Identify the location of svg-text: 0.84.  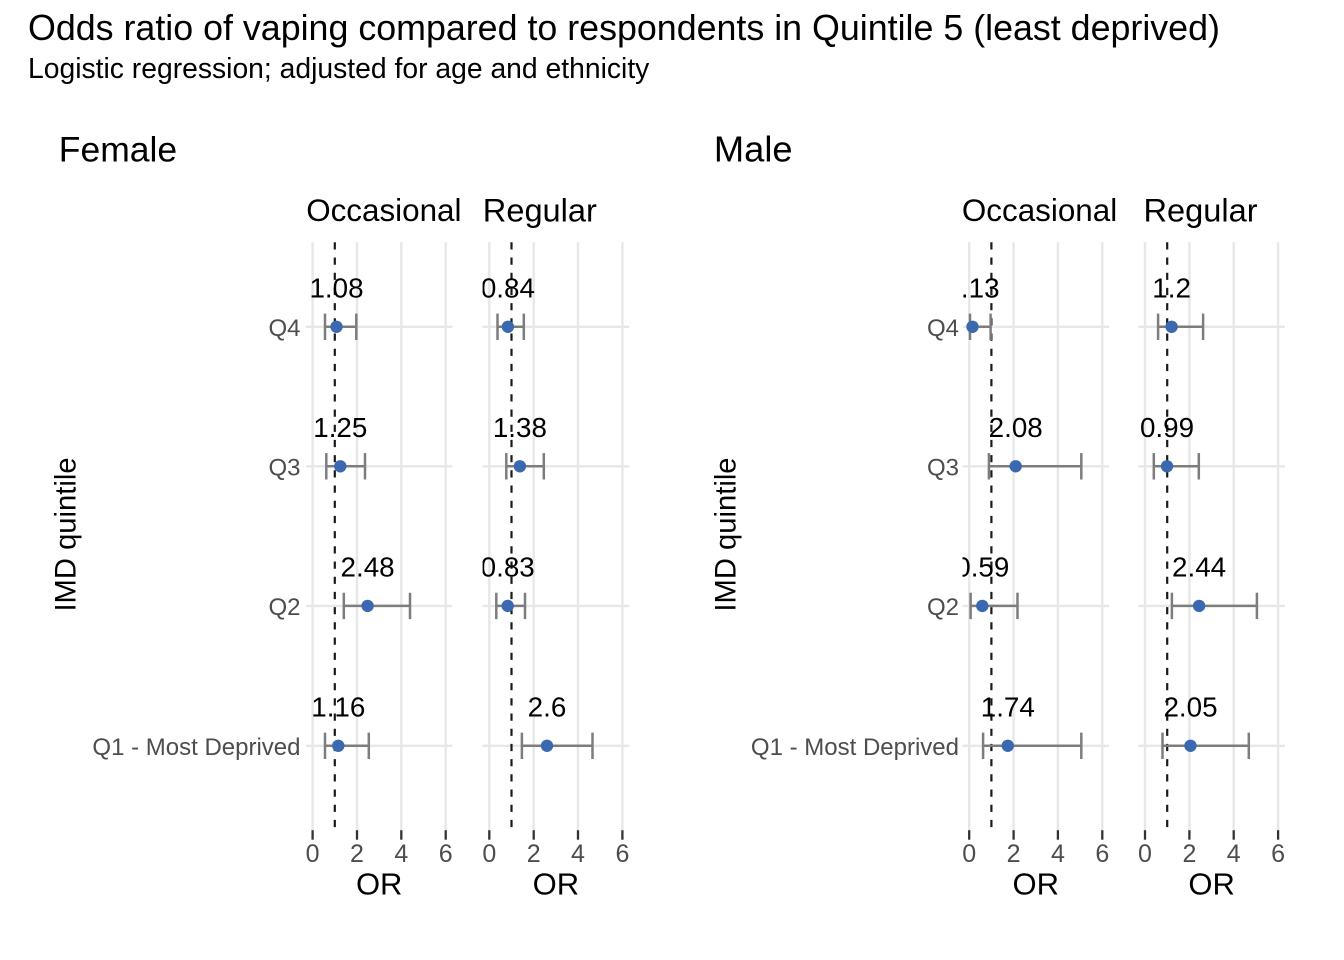
(508, 287).